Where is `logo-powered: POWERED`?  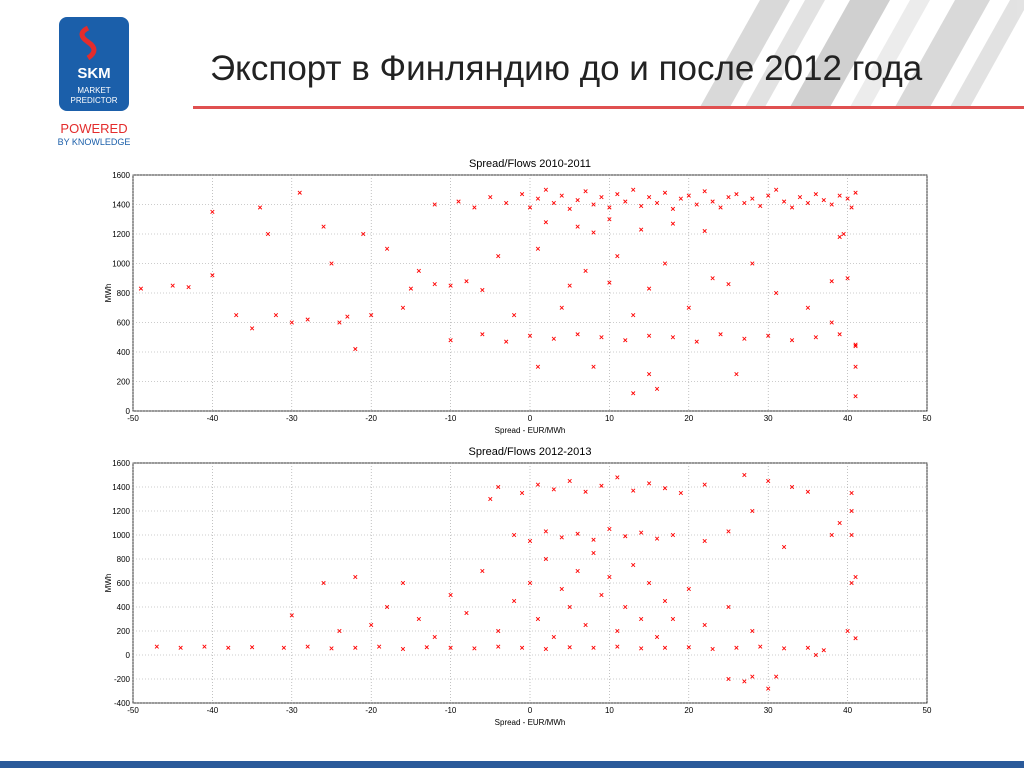 logo-powered: POWERED is located at coordinates (93, 128).